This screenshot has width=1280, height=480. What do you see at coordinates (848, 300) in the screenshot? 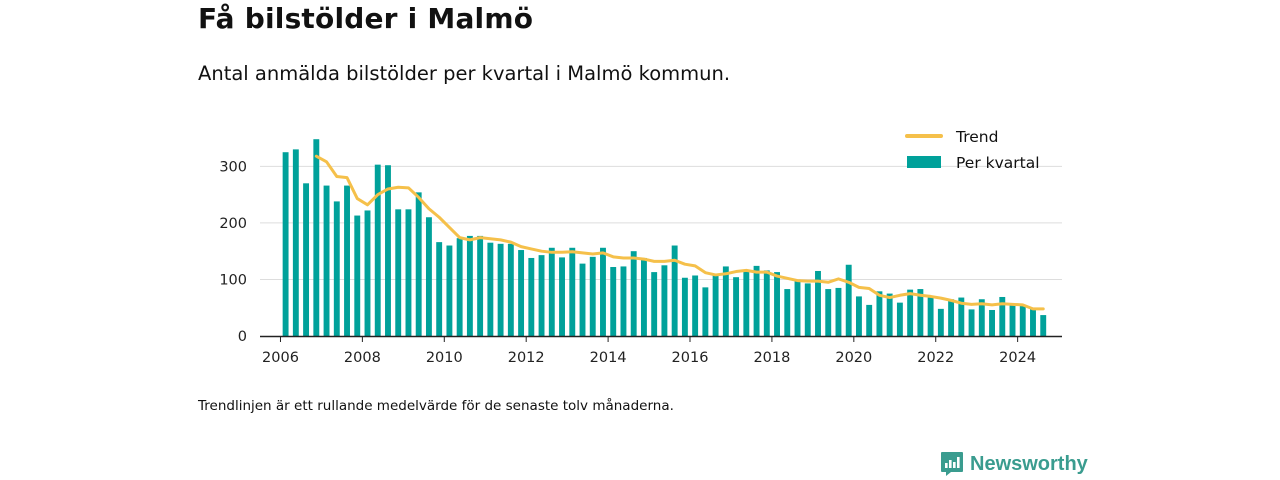
I see `bar-2019-Q4` at bounding box center [848, 300].